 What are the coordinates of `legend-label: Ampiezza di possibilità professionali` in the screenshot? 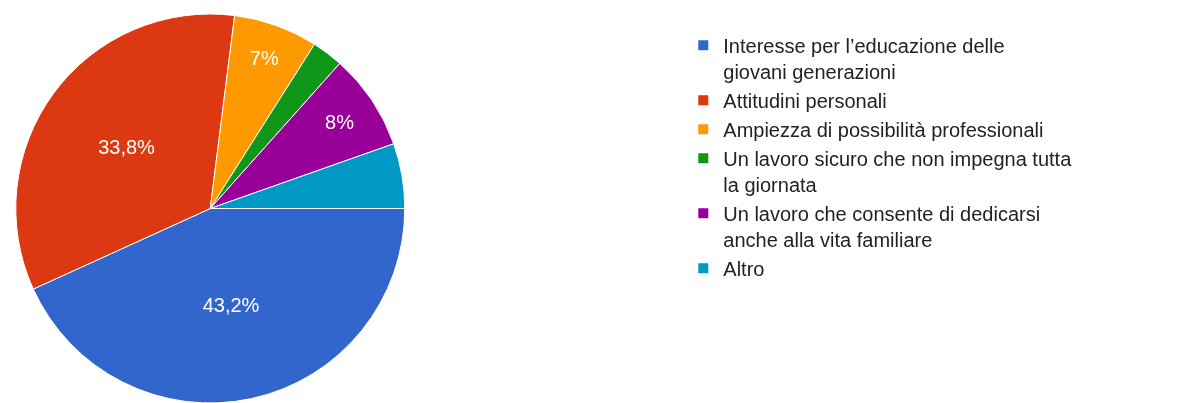 It's located at (883, 129).